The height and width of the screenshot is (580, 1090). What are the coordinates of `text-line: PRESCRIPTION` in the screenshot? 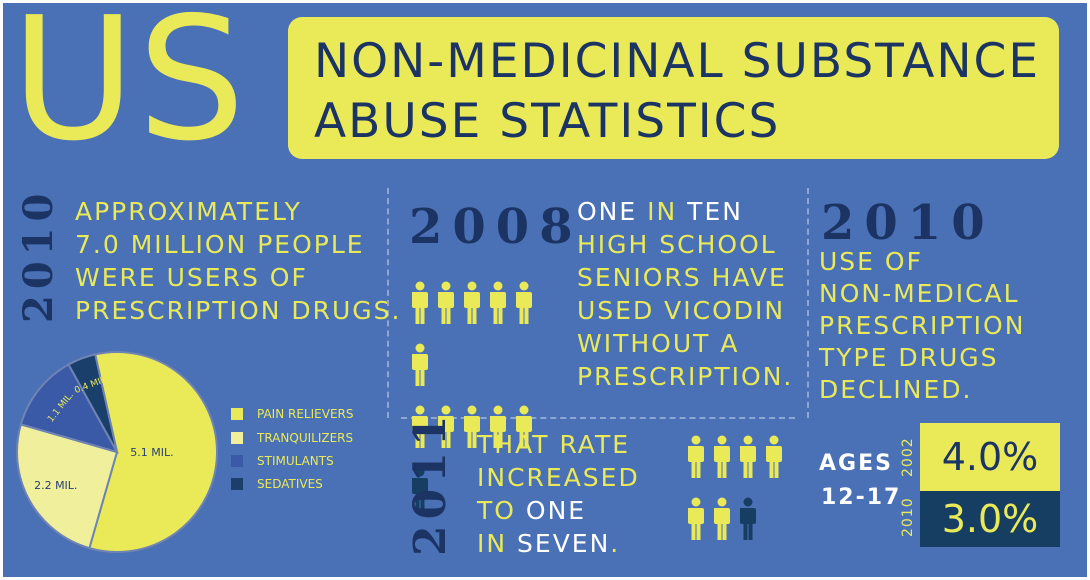 It's located at (922, 325).